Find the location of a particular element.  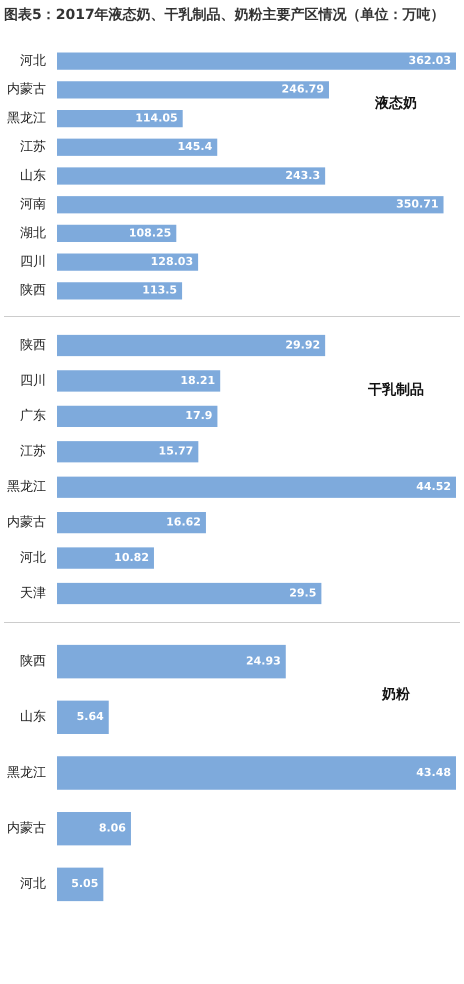

data-label: 8.06 is located at coordinates (112, 828).